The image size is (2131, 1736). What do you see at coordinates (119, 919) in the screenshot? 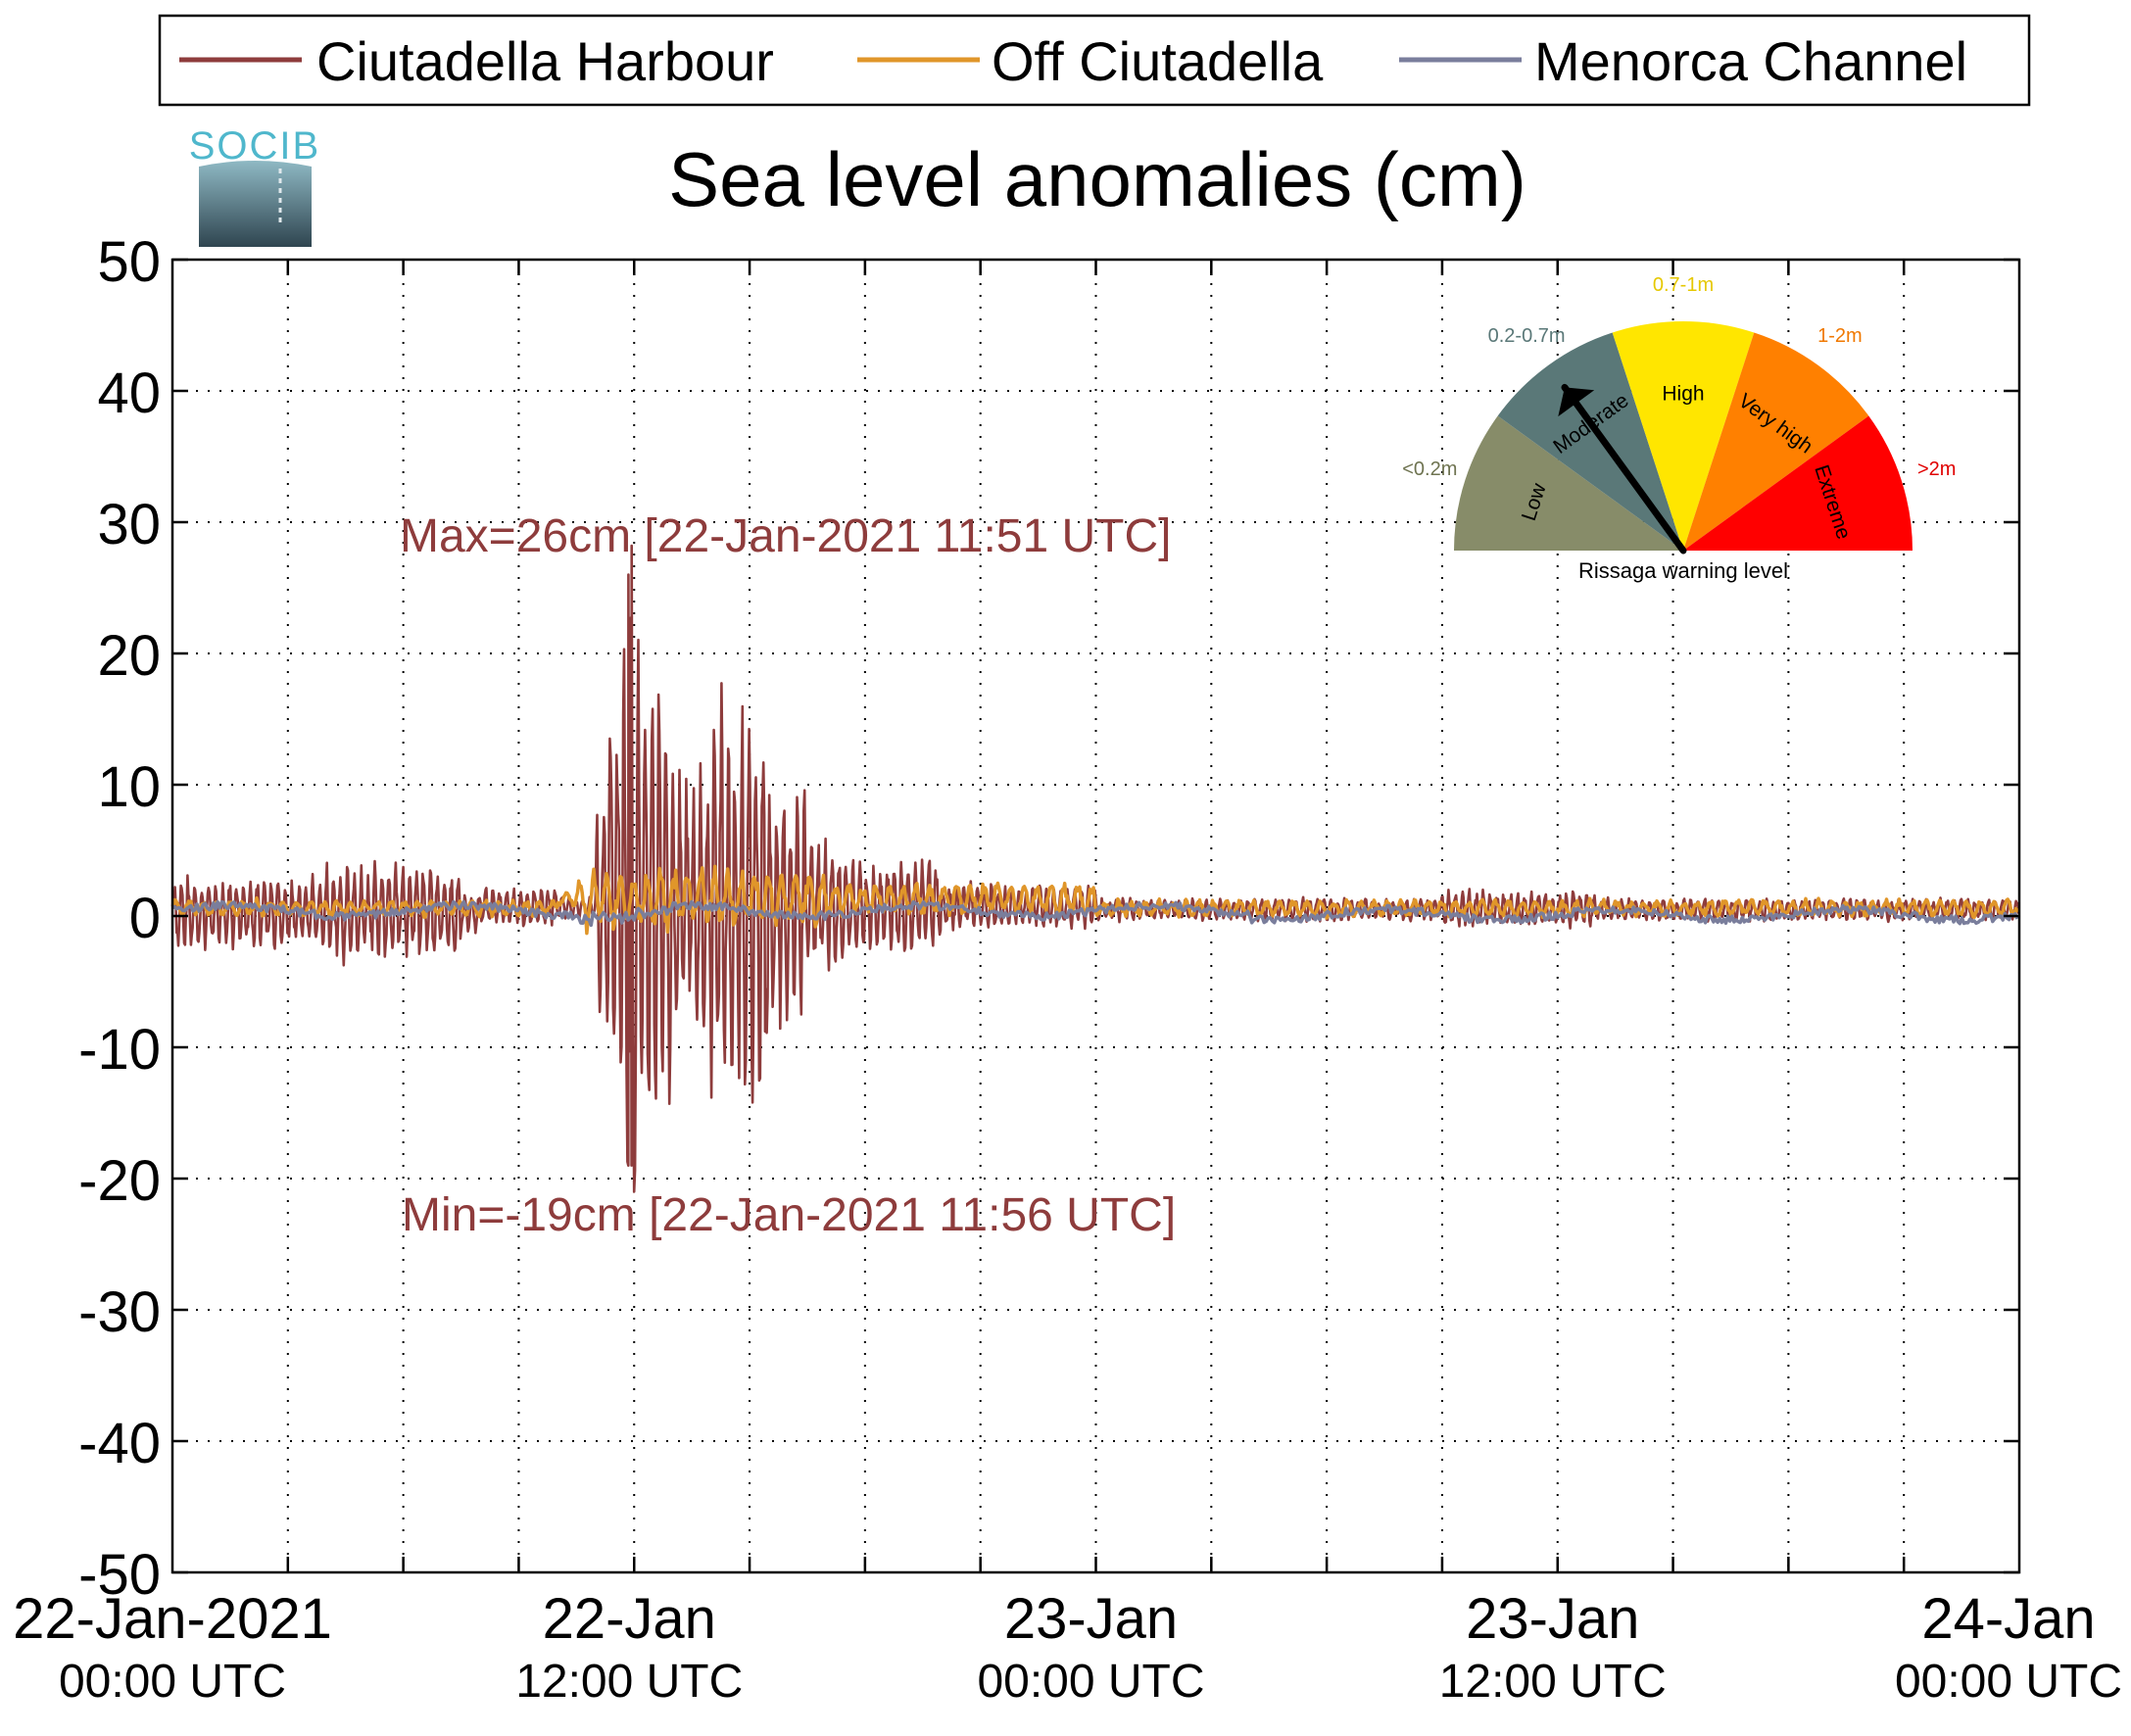
I see `y-tick-labels: 50 40 30 20 10 0 -10 -20 -30 -40 -50` at bounding box center [119, 919].